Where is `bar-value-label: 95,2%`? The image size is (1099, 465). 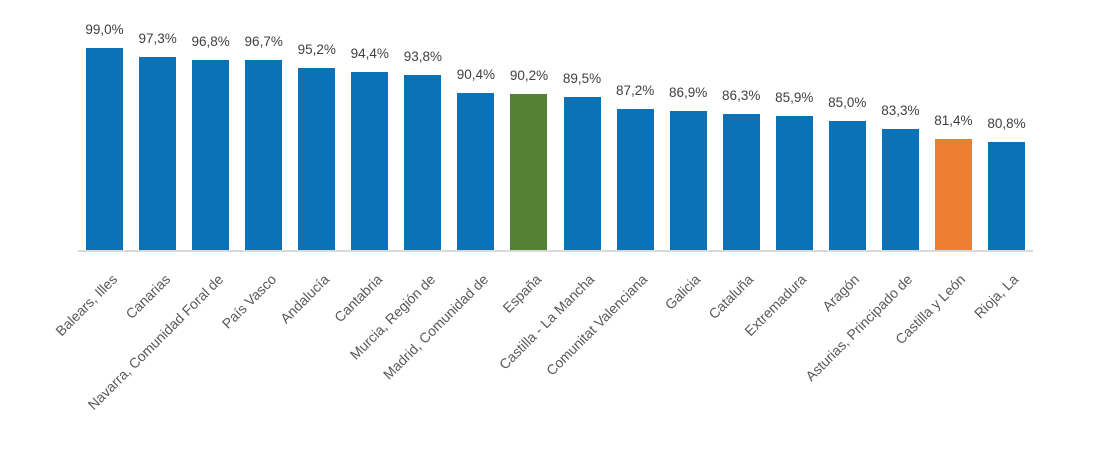 bar-value-label: 95,2% is located at coordinates (316, 49).